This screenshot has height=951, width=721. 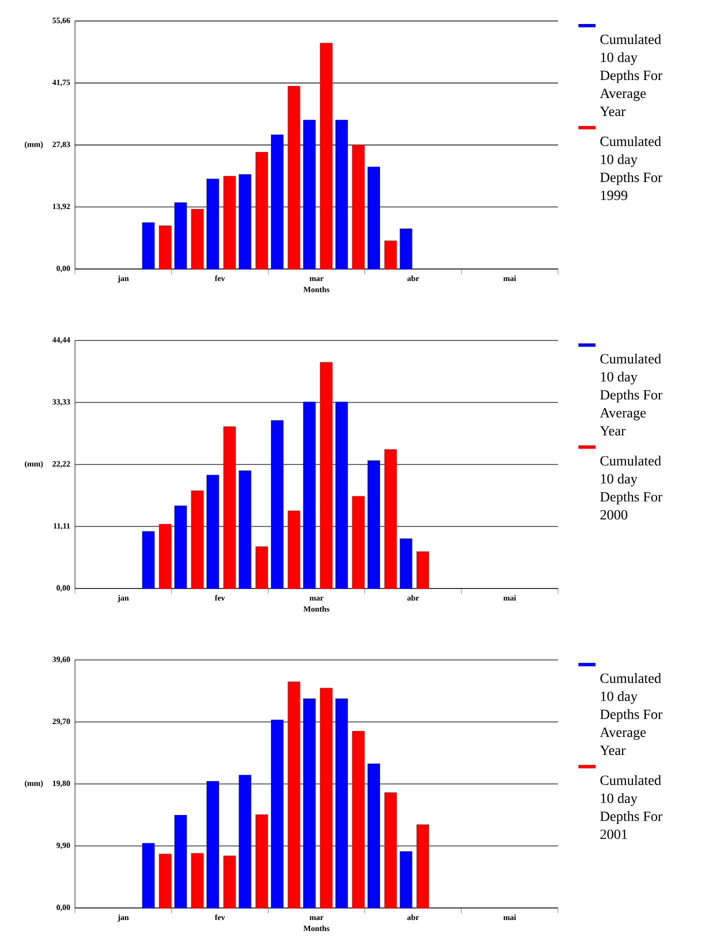 I want to click on y-tick-label: 33,33, so click(x=61, y=402).